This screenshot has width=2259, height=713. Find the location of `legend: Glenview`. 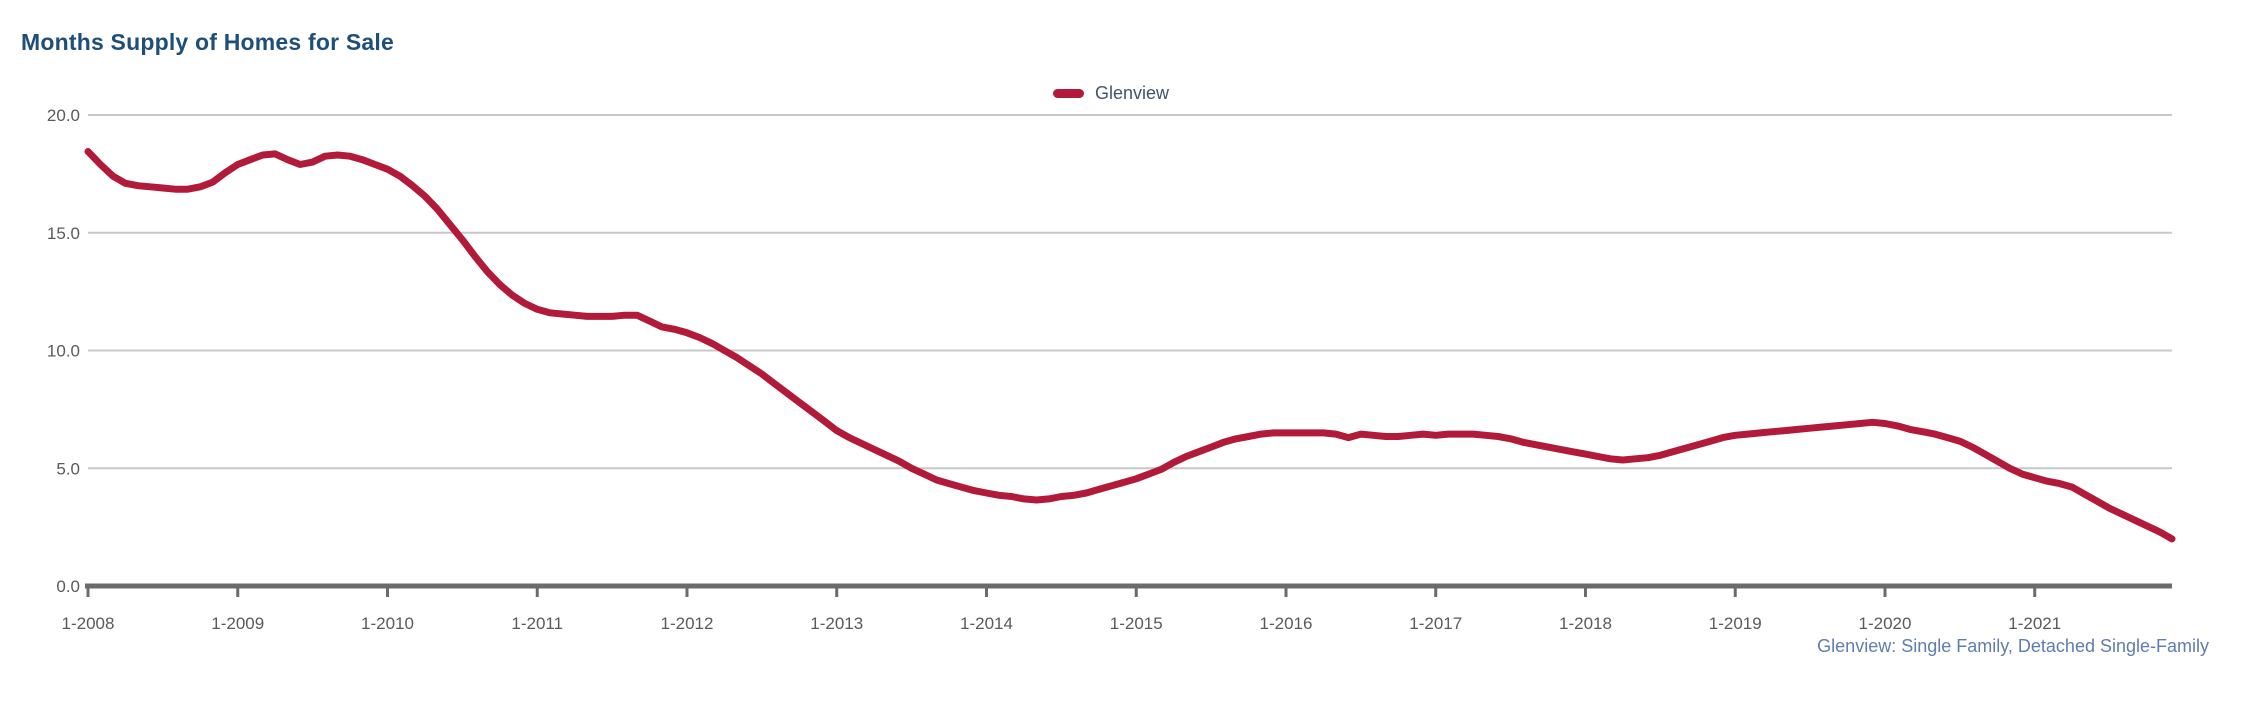

legend: Glenview is located at coordinates (1111, 93).